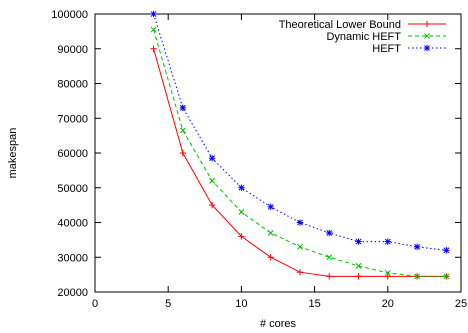  Describe the element at coordinates (72, 119) in the screenshot. I see `y-tick-label: 70000` at that location.